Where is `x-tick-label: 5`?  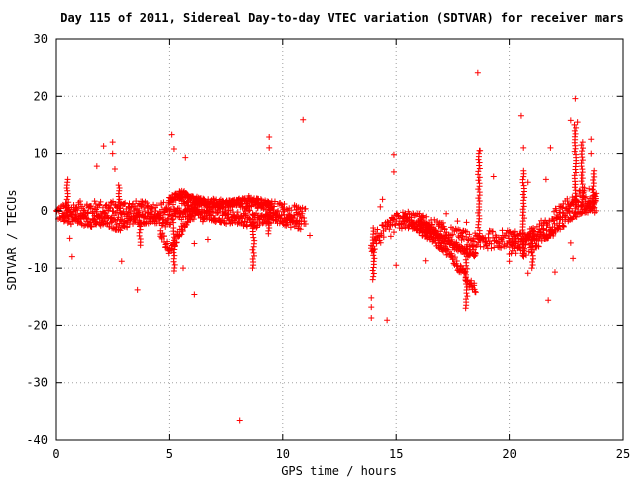
x-tick-label: 5 is located at coordinates (169, 454).